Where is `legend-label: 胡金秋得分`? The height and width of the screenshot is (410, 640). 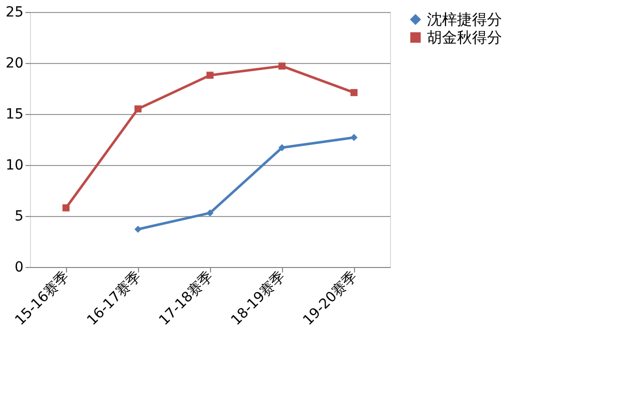 legend-label: 胡金秋得分 is located at coordinates (464, 37).